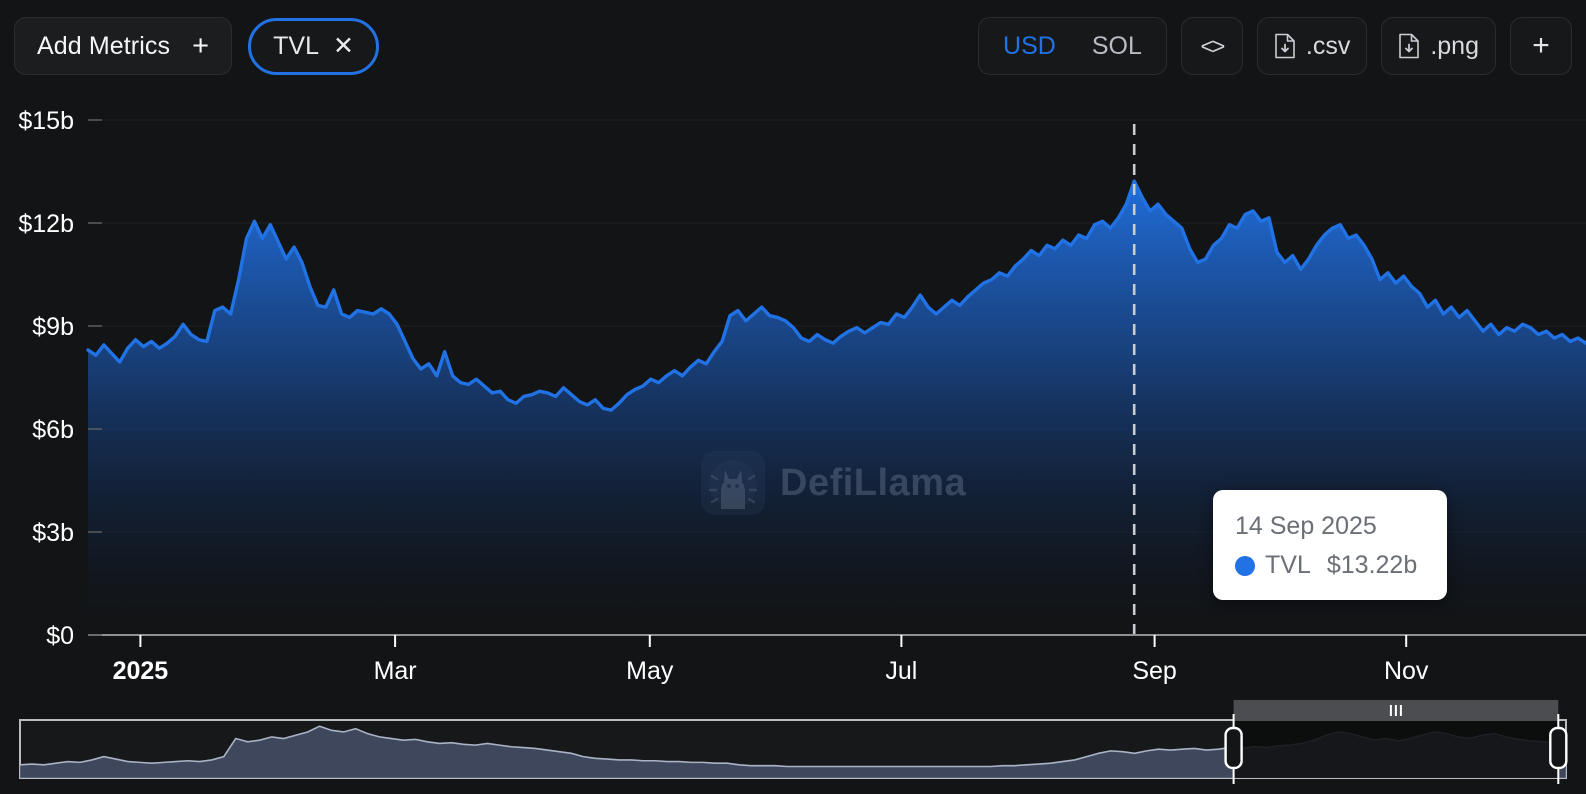 This screenshot has width=1586, height=794. What do you see at coordinates (1372, 565) in the screenshot?
I see `tooltip-series-value: $13.22b` at bounding box center [1372, 565].